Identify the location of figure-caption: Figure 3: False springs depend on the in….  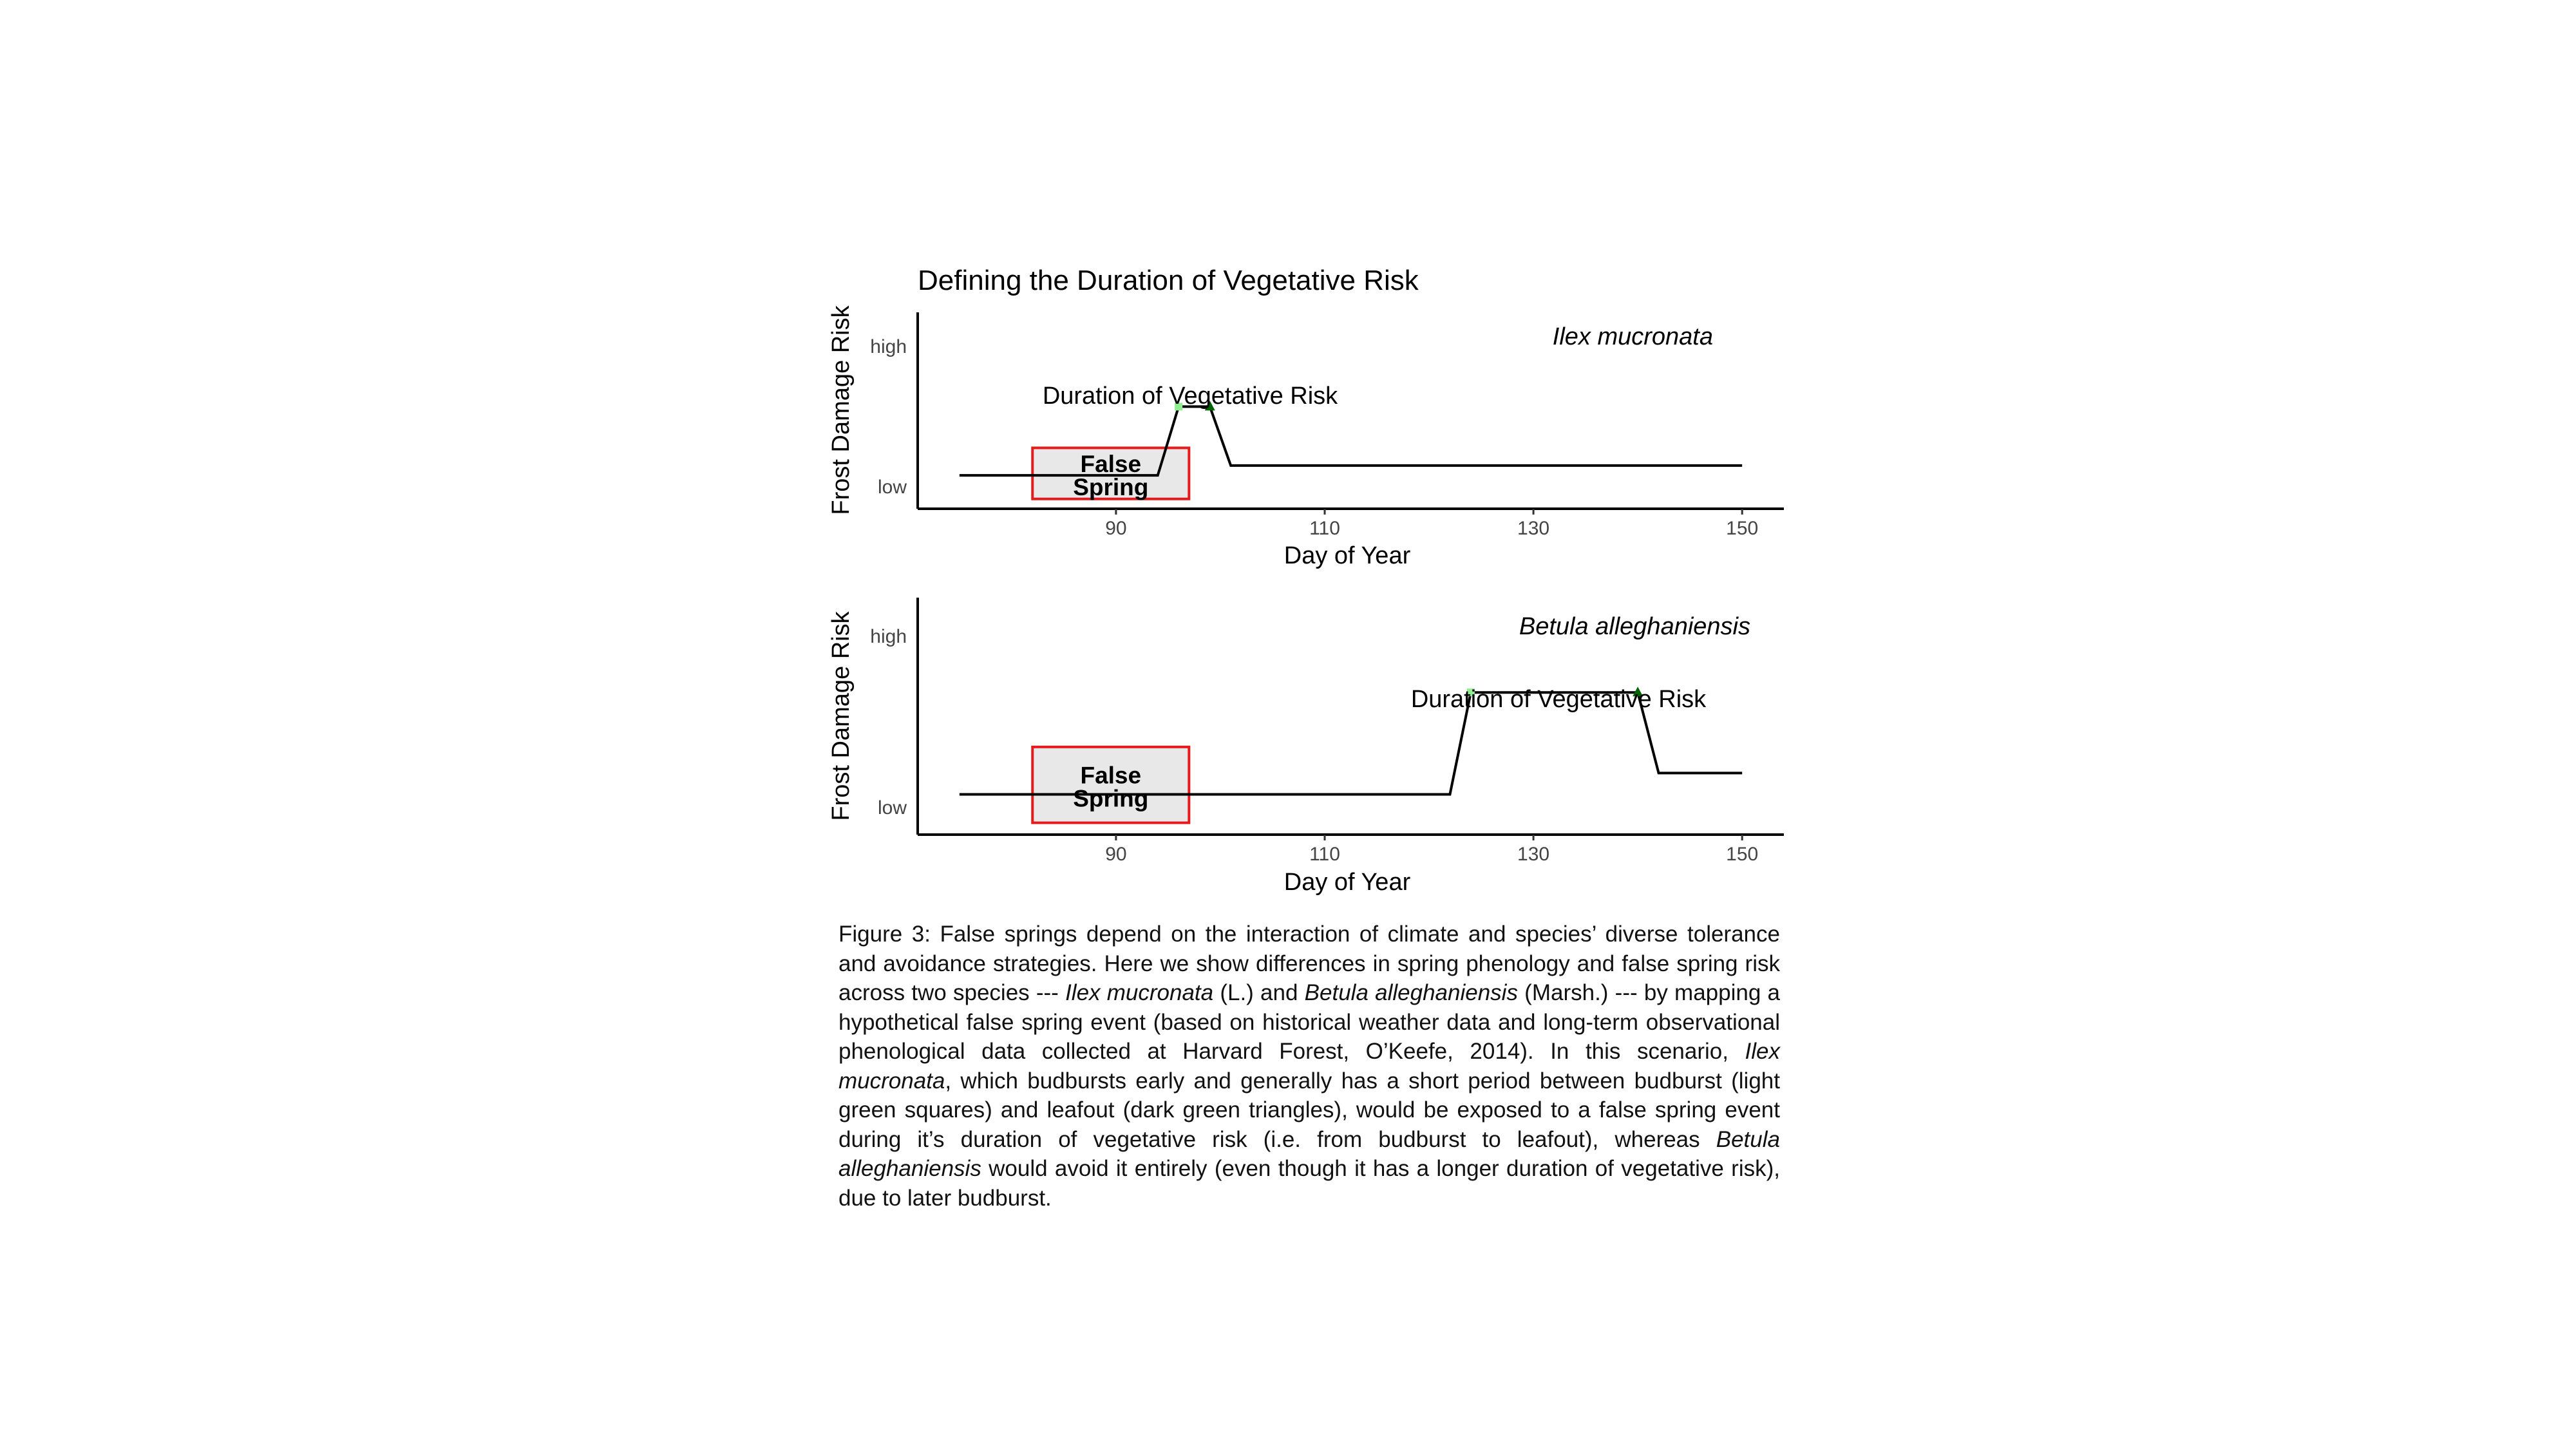
(1309, 1066).